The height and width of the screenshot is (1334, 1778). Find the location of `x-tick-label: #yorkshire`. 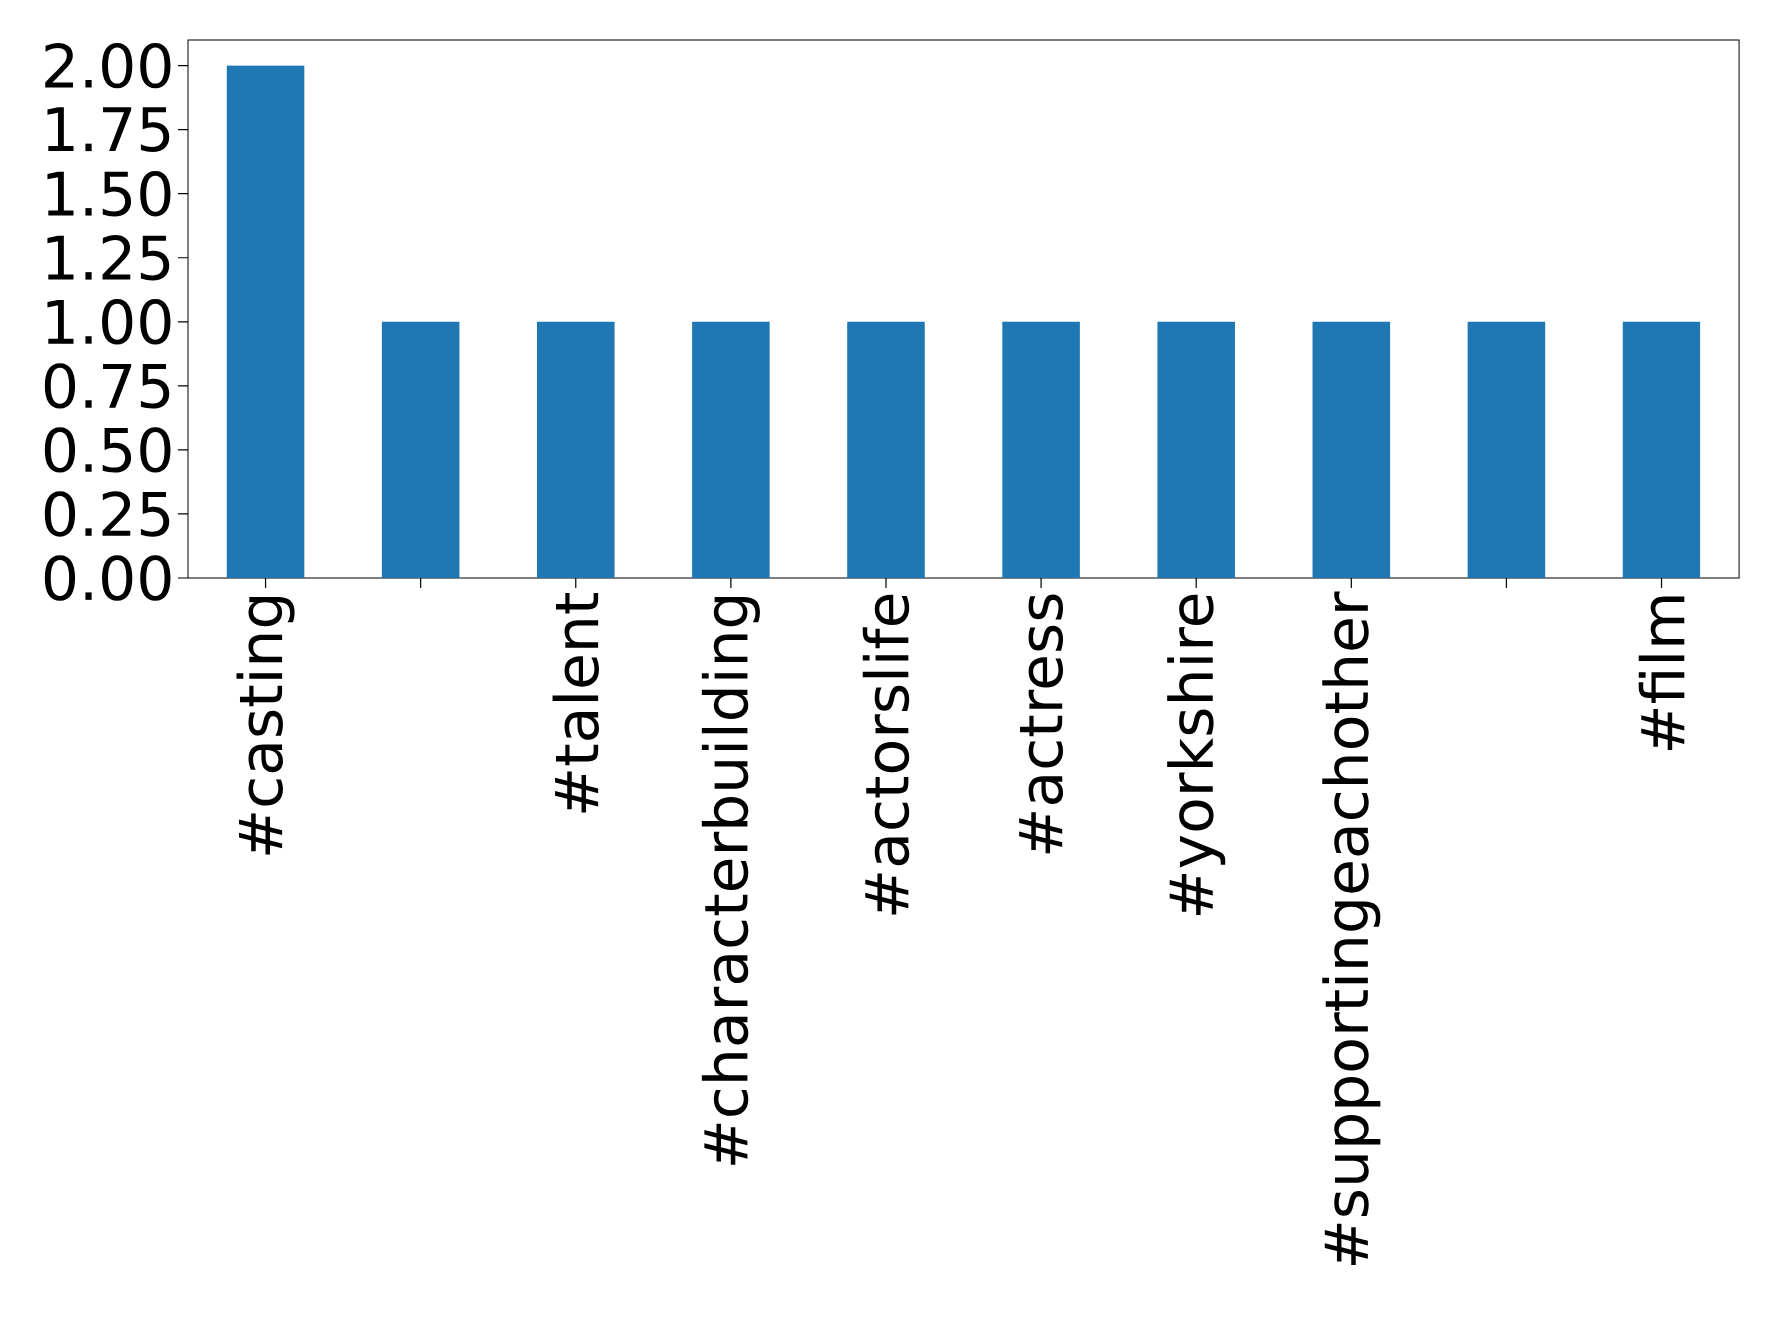

x-tick-label: #yorkshire is located at coordinates (1196, 755).